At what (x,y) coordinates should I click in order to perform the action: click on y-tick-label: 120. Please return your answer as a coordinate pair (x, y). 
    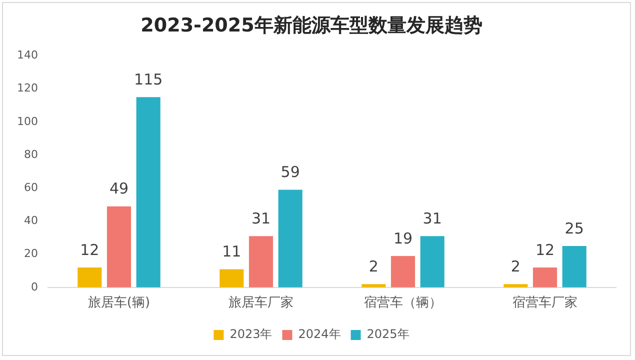
    Looking at the image, I should click on (27, 88).